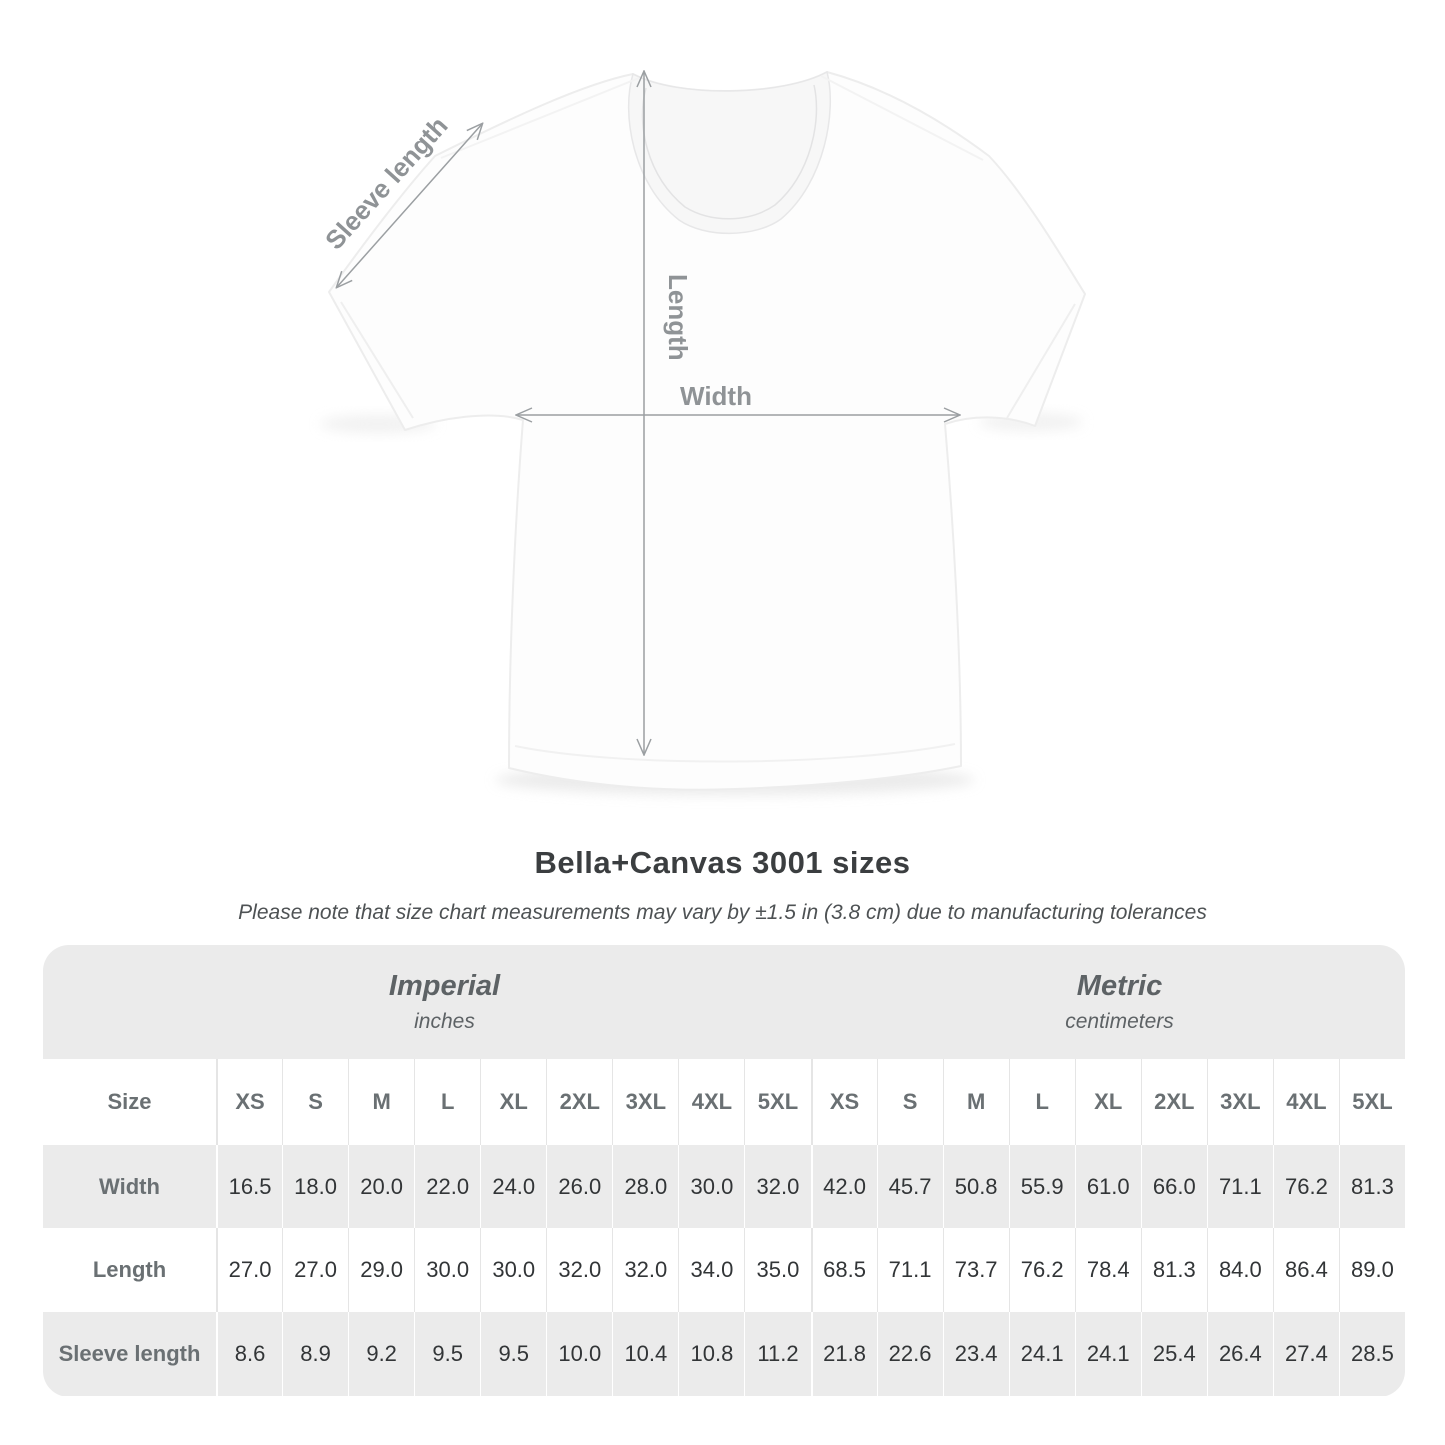 This screenshot has width=1445, height=1445. Describe the element at coordinates (1305, 1354) in the screenshot. I see `metric-value-cell: 27.4` at that location.